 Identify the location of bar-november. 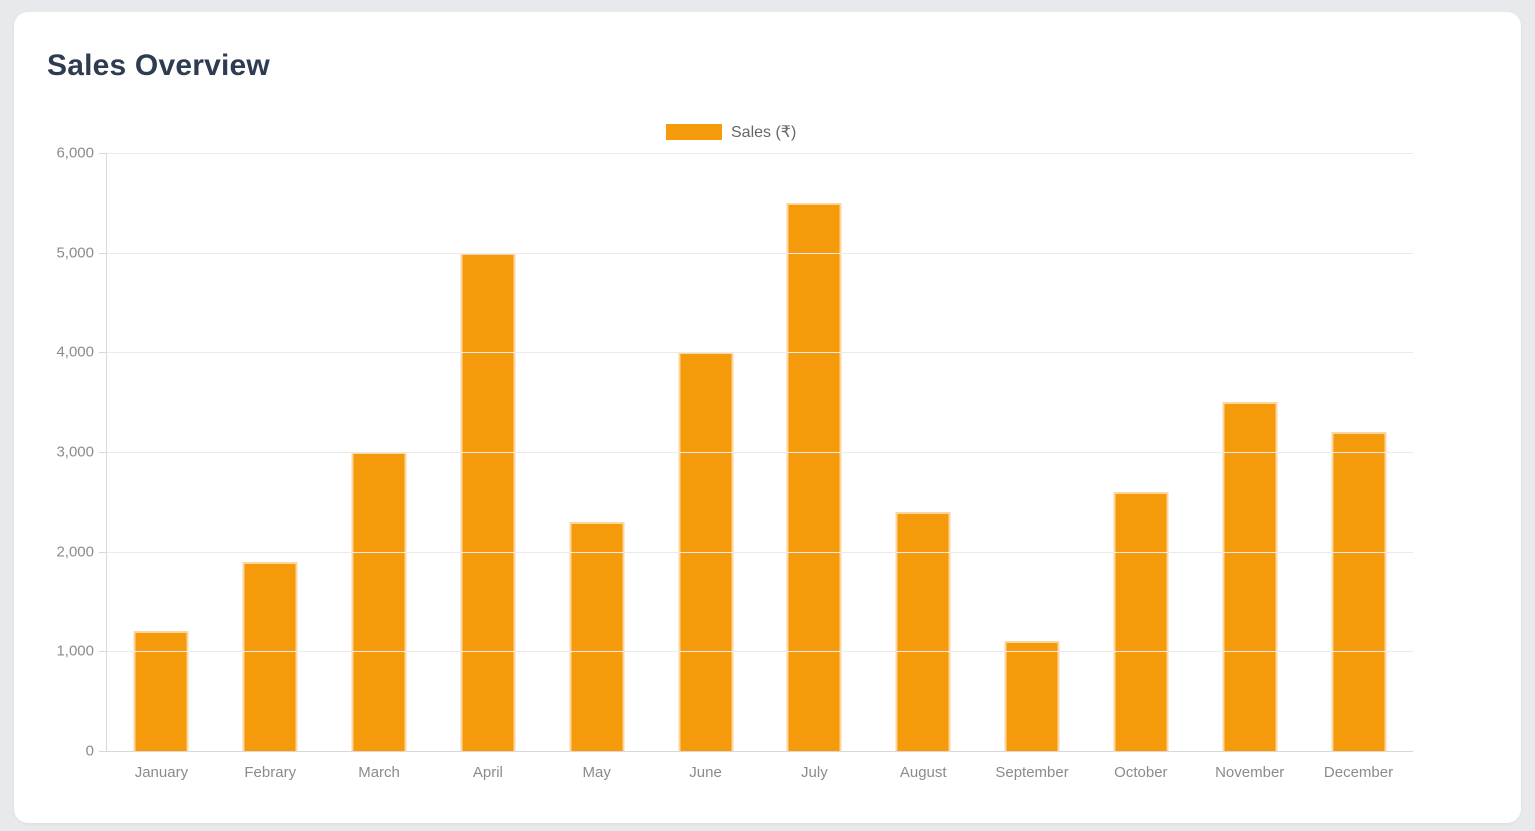
(1250, 576).